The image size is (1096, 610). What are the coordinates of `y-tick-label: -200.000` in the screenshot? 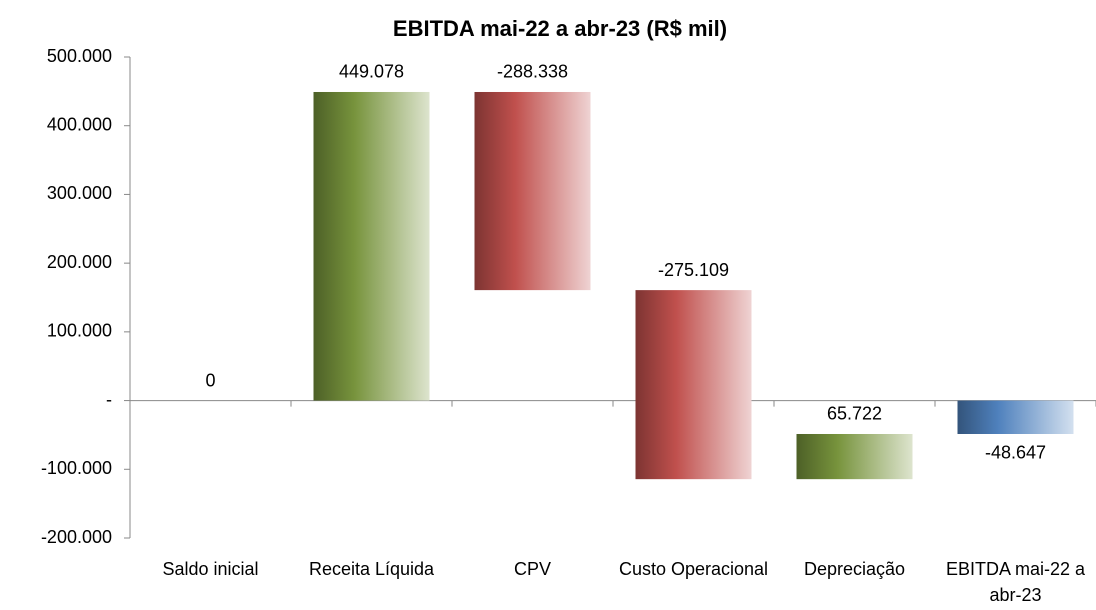 It's located at (76, 537).